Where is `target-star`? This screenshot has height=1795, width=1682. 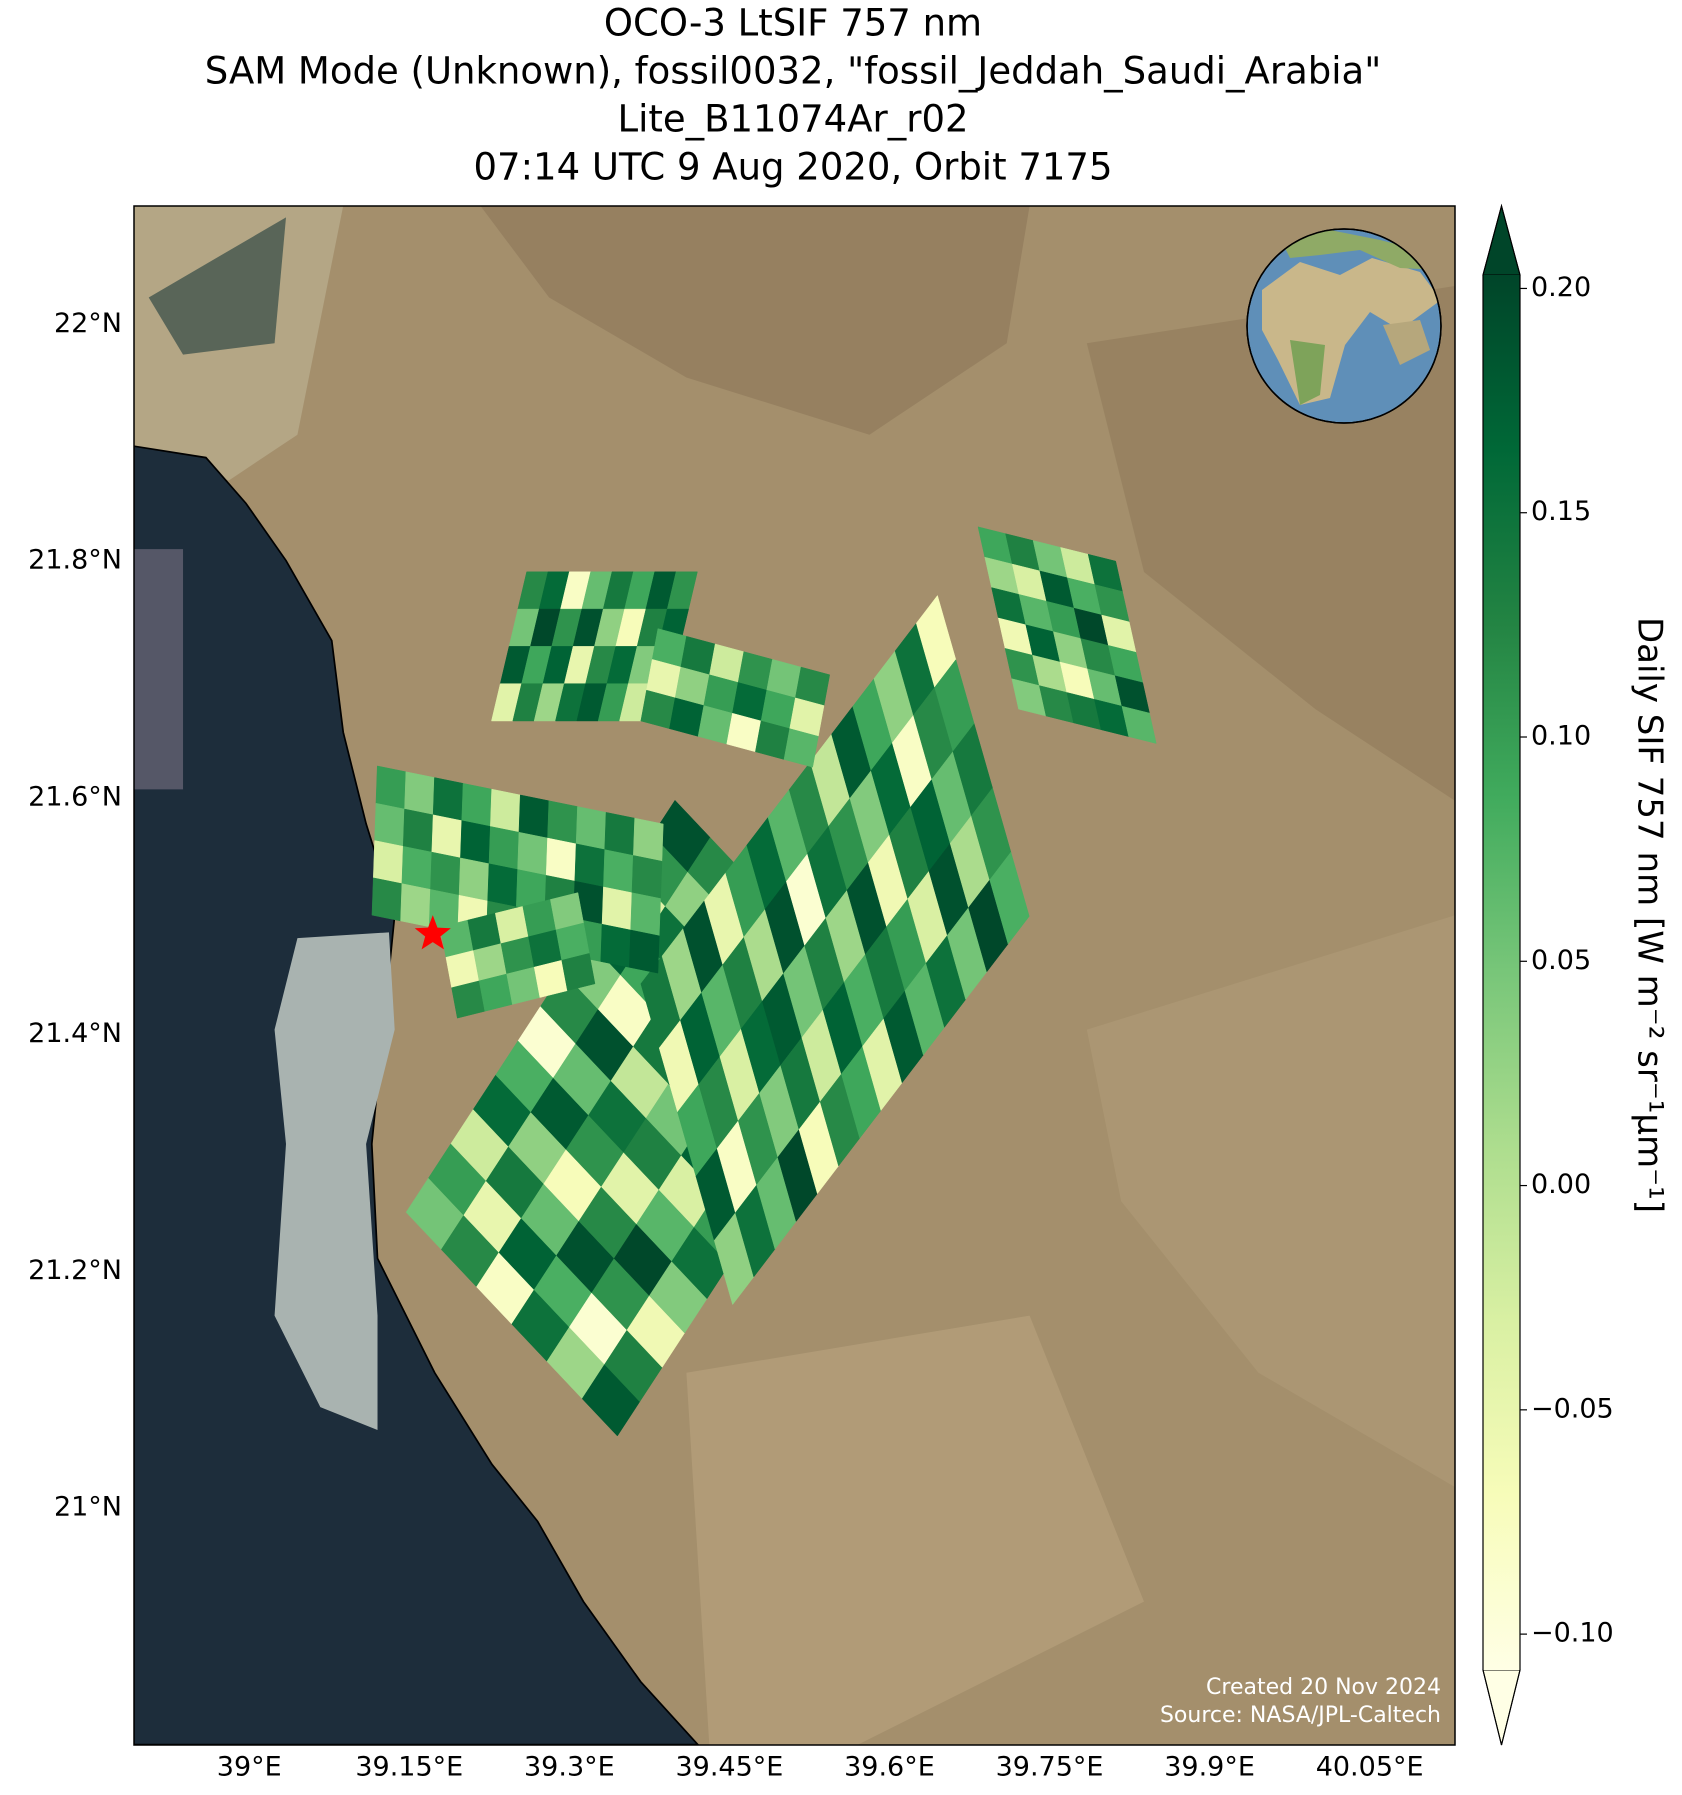 target-star is located at coordinates (432, 932).